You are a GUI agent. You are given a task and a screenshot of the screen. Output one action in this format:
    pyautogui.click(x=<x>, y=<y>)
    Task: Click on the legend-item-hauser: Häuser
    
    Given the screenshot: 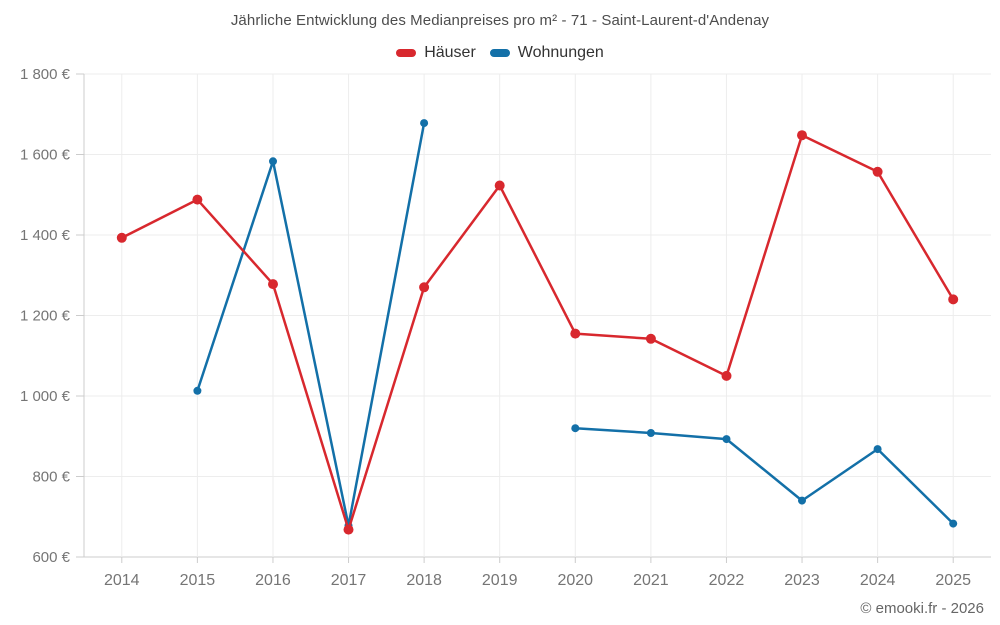 What is the action you would take?
    pyautogui.click(x=436, y=53)
    